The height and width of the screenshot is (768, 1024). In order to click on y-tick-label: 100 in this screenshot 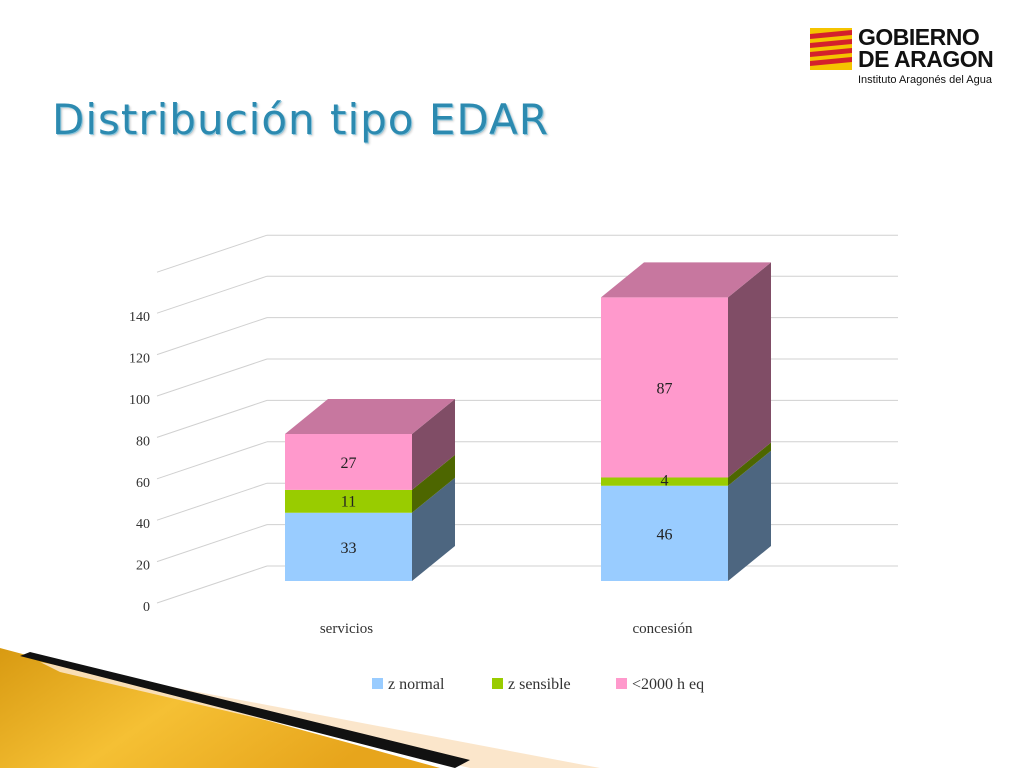, I will do `click(139, 400)`.